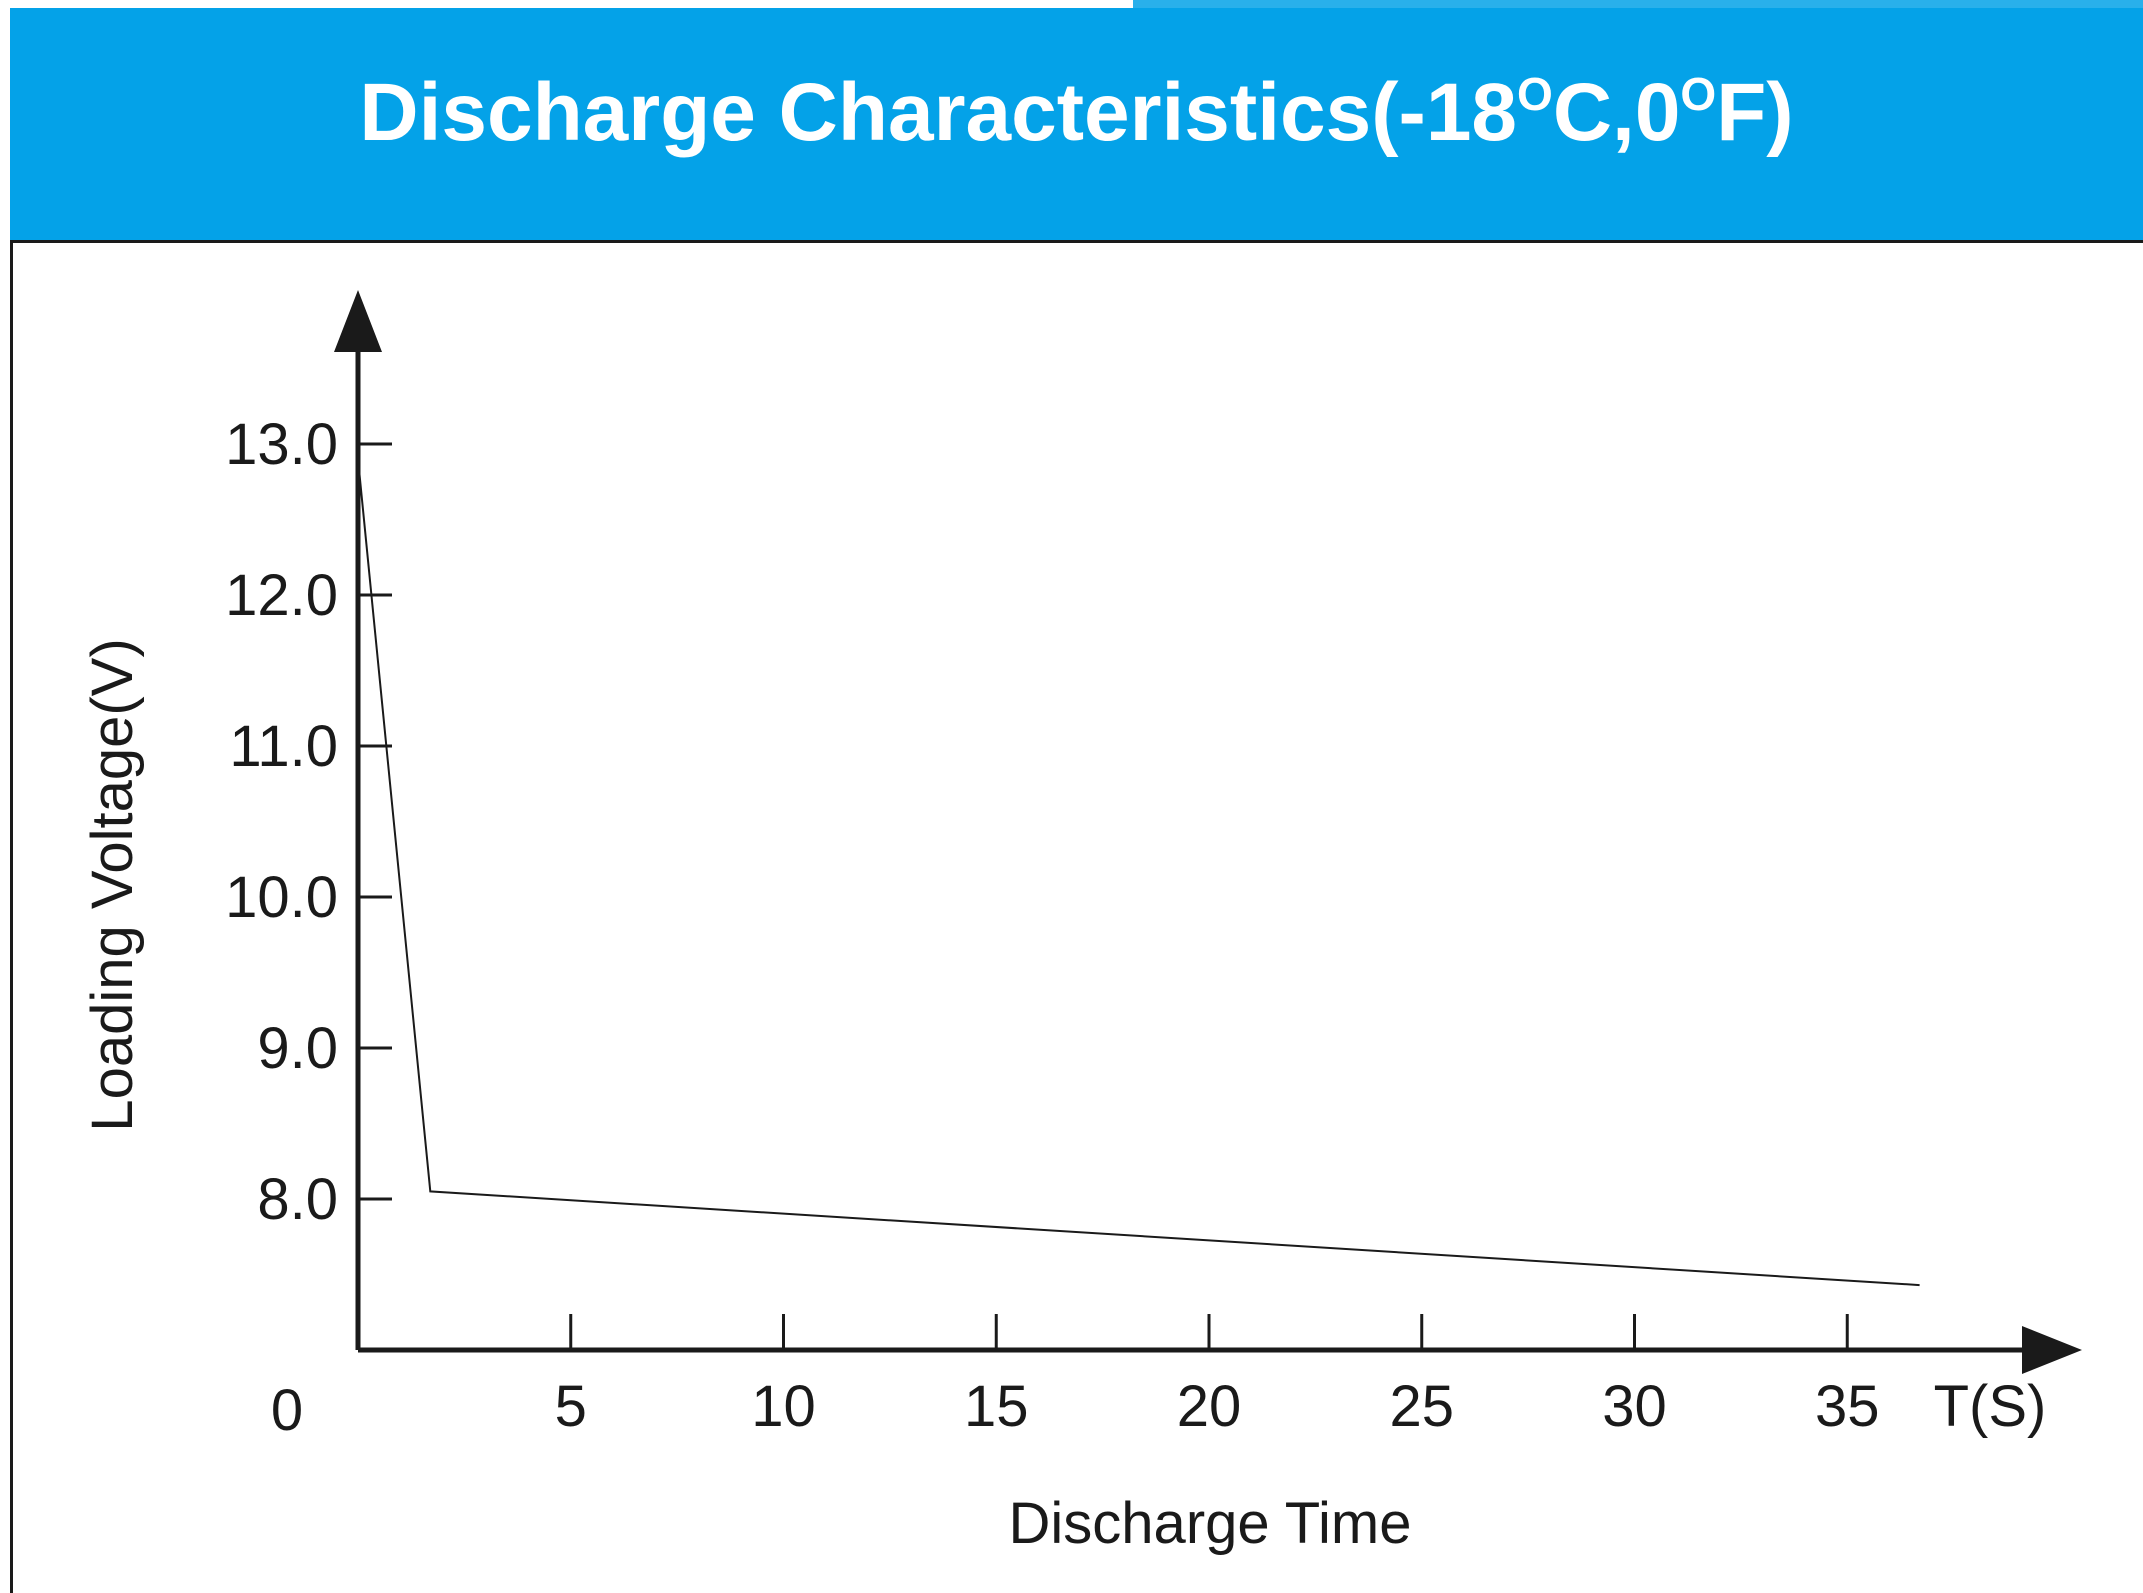 The image size is (2143, 1593). Describe the element at coordinates (297, 1048) in the screenshot. I see `y-tick-label: 9.0` at that location.